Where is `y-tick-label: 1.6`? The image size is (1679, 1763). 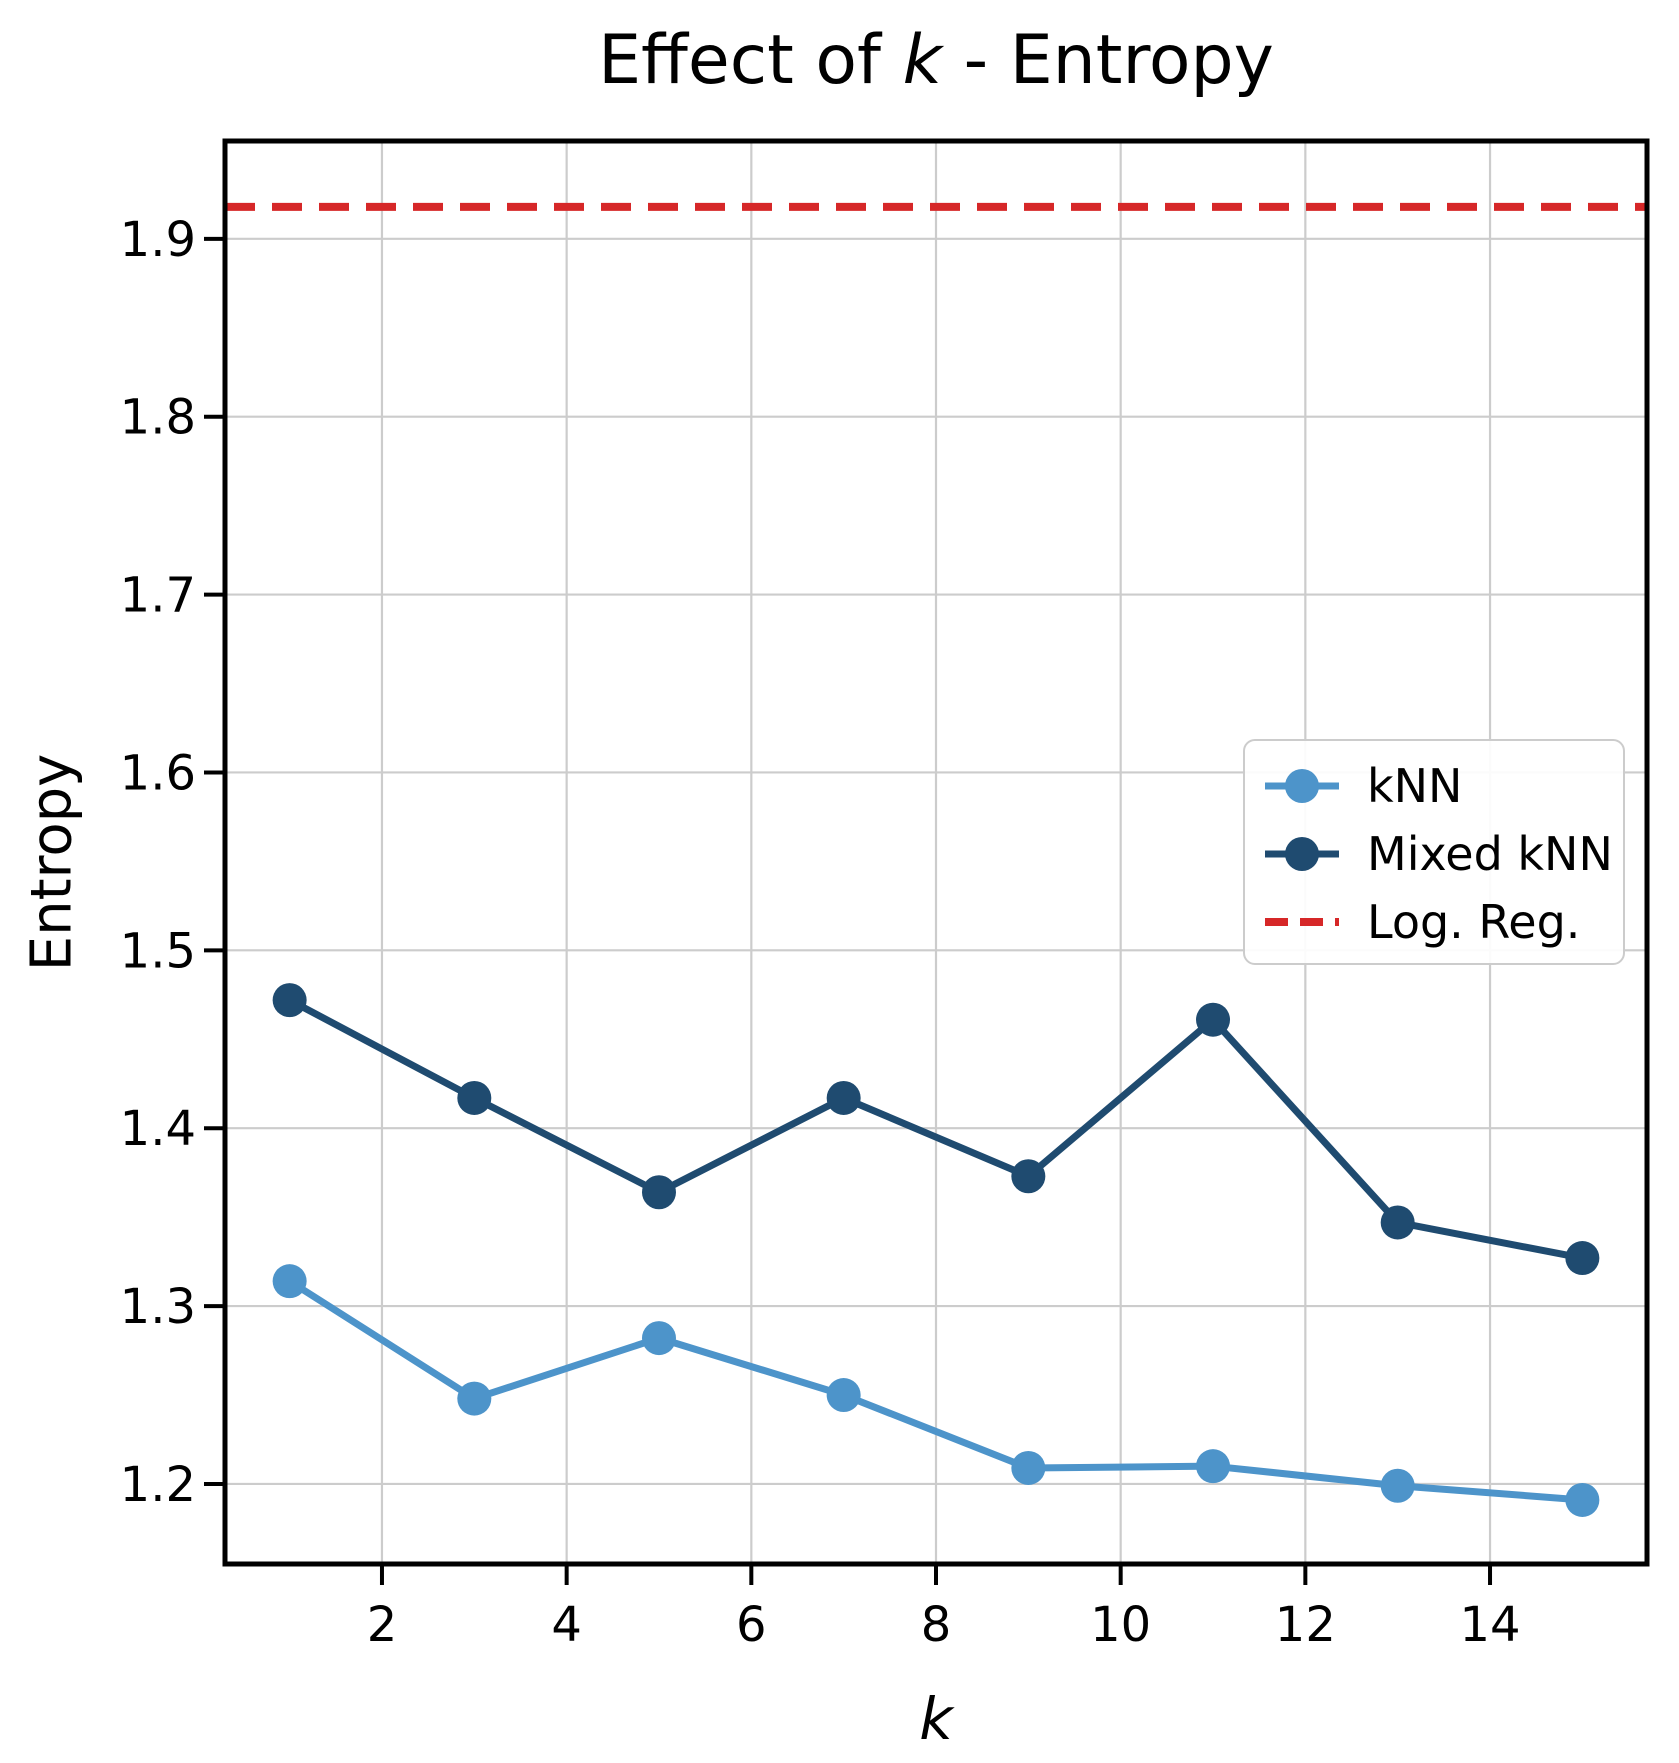
y-tick-label: 1.6 is located at coordinates (158, 773).